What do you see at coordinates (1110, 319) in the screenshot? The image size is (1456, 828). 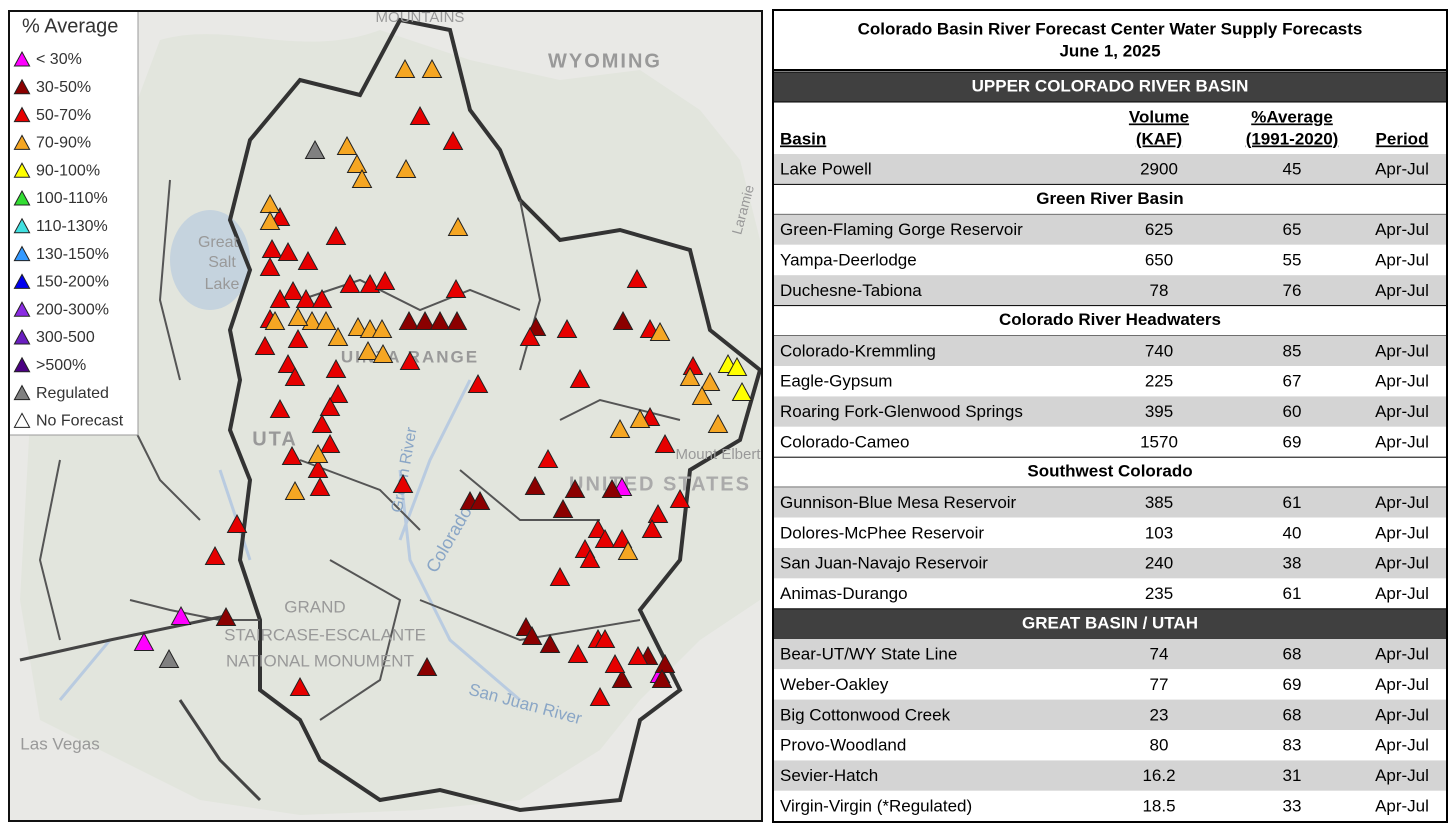 I see `section-heading: Colorado River Headwaters` at bounding box center [1110, 319].